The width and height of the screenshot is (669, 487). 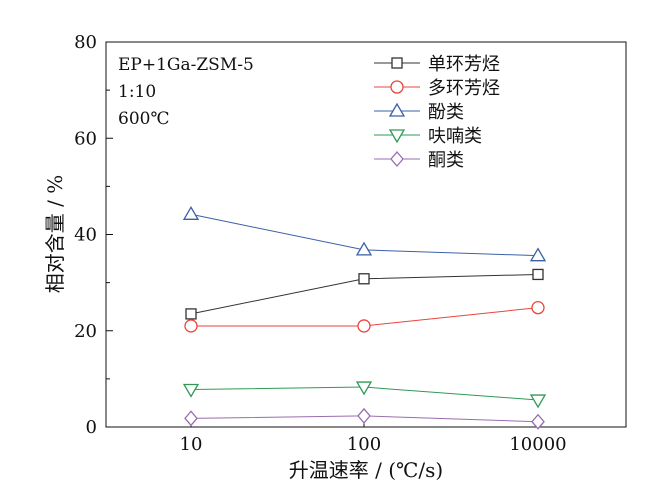 I want to click on x-tick-label: 100, so click(x=364, y=444).